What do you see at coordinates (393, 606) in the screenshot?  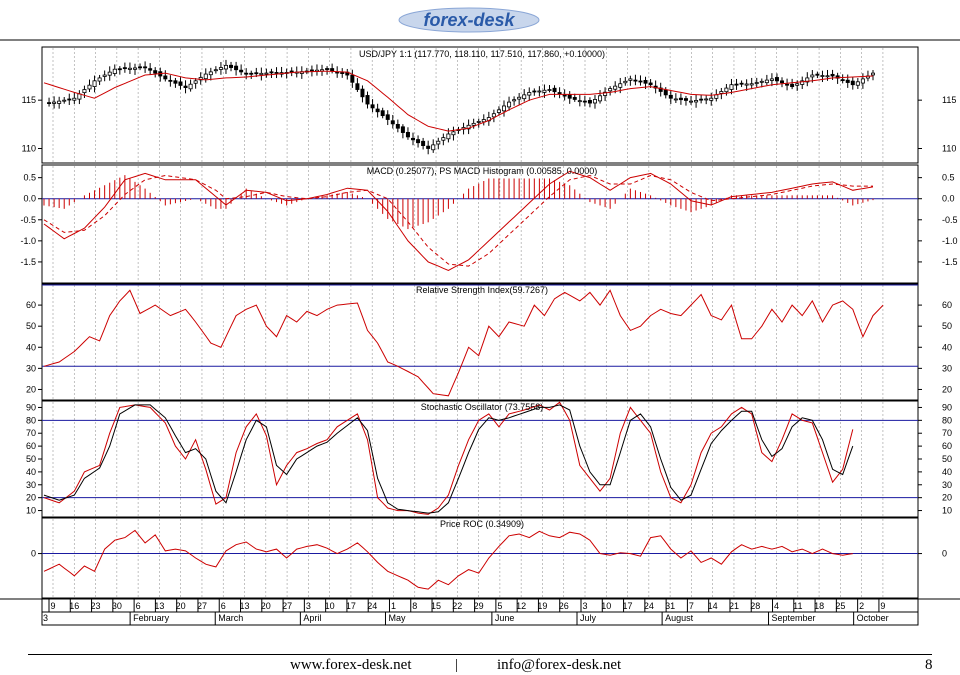 I see `x-axis-day-label: 1` at bounding box center [393, 606].